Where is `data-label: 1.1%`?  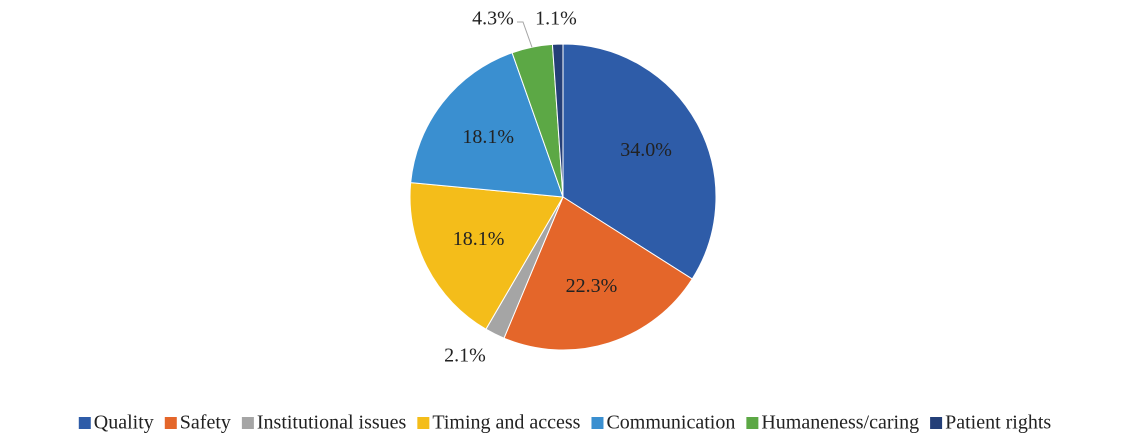 data-label: 1.1% is located at coordinates (556, 19).